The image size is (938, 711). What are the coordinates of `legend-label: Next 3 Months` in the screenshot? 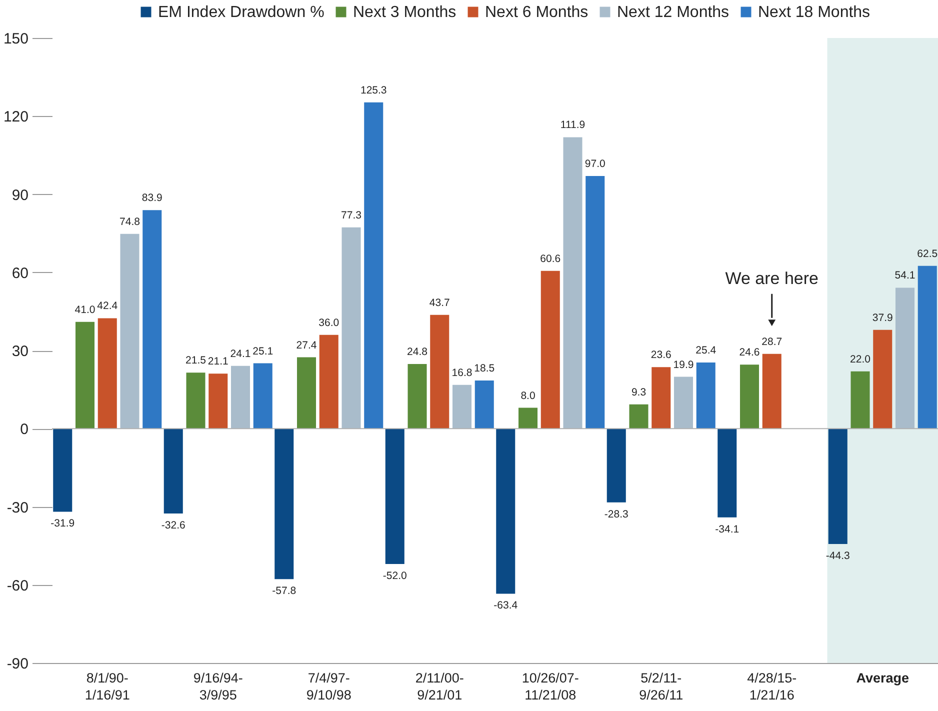 It's located at (404, 12).